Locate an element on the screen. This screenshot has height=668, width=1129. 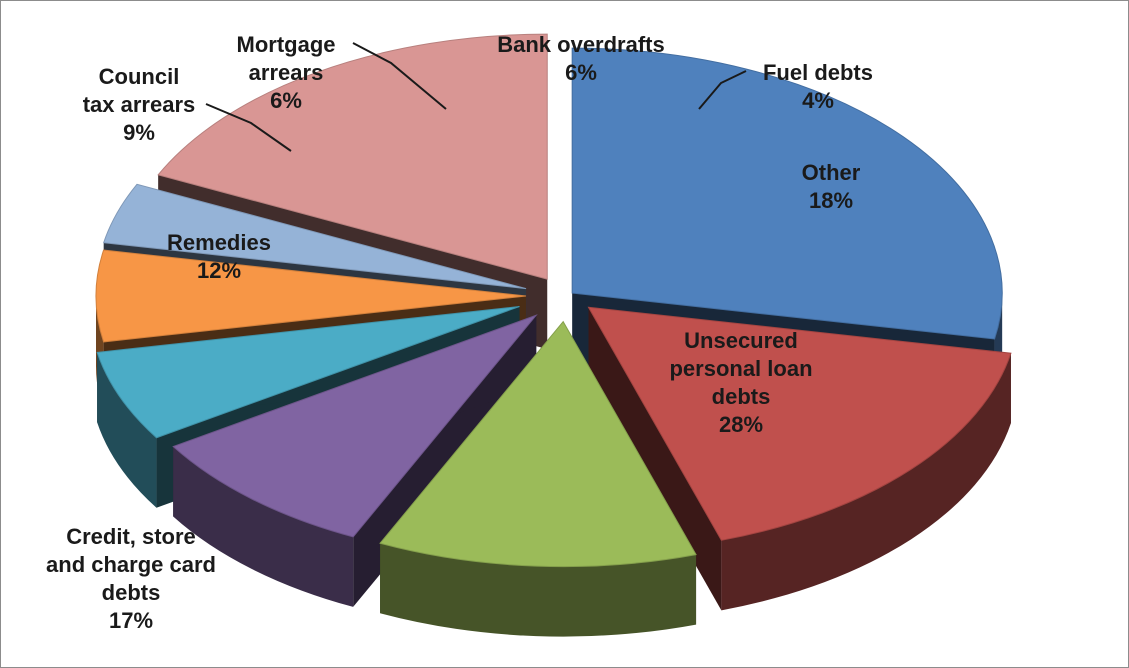
label-credit: Credit, store and charge card debts 17% is located at coordinates (131, 579).